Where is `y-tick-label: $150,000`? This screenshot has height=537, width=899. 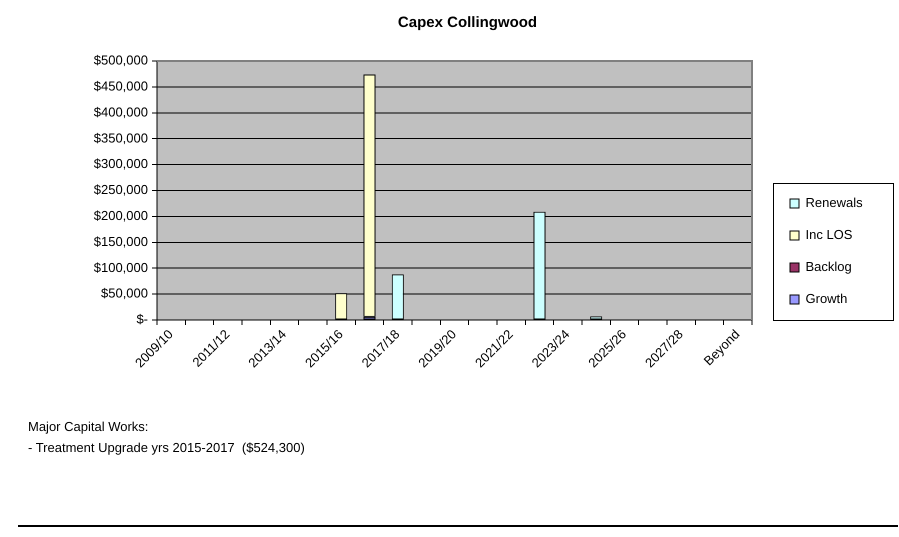 y-tick-label: $150,000 is located at coordinates (121, 241).